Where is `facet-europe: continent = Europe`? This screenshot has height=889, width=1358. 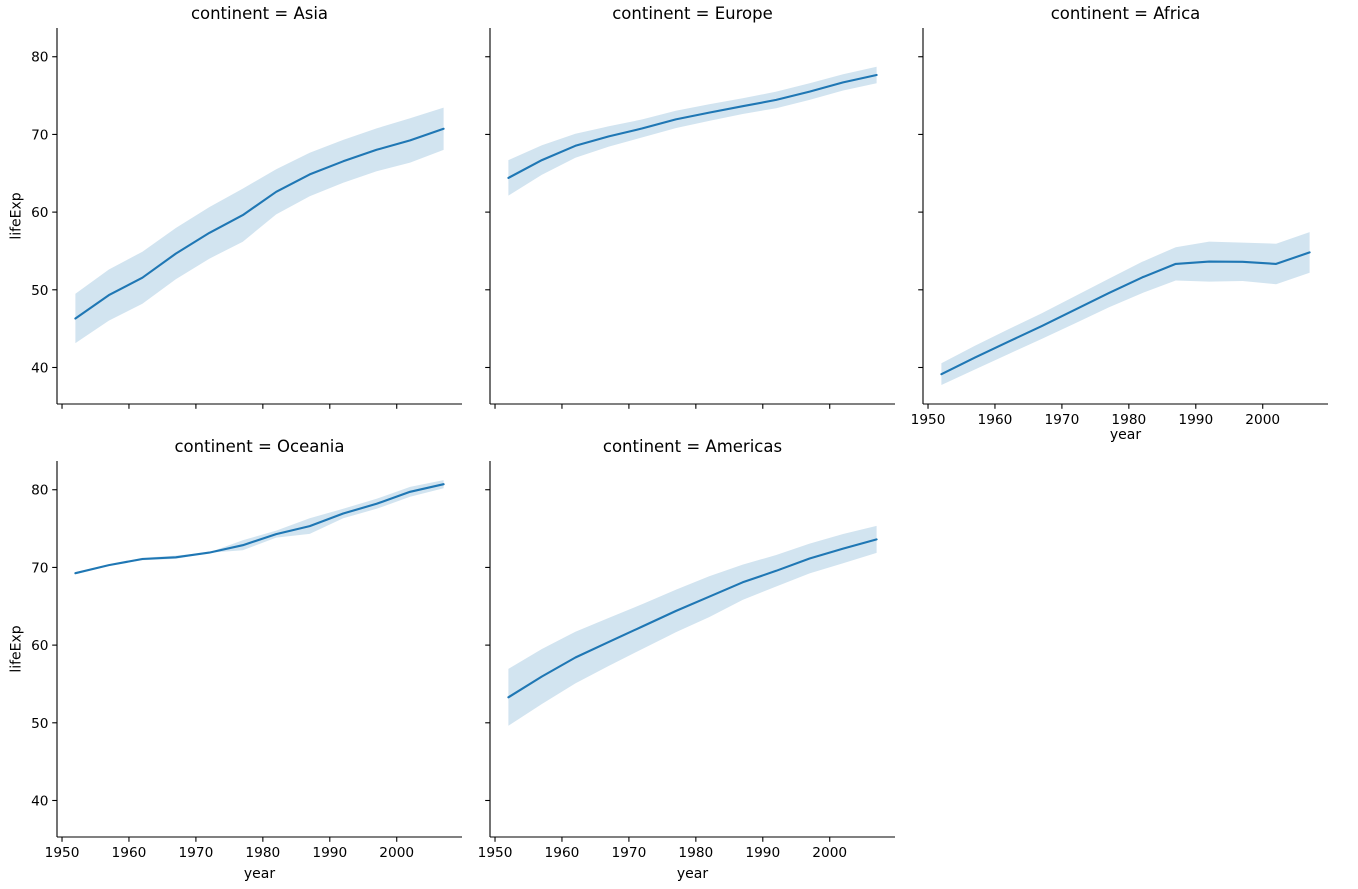
facet-europe: continent = Europe is located at coordinates (690, 206).